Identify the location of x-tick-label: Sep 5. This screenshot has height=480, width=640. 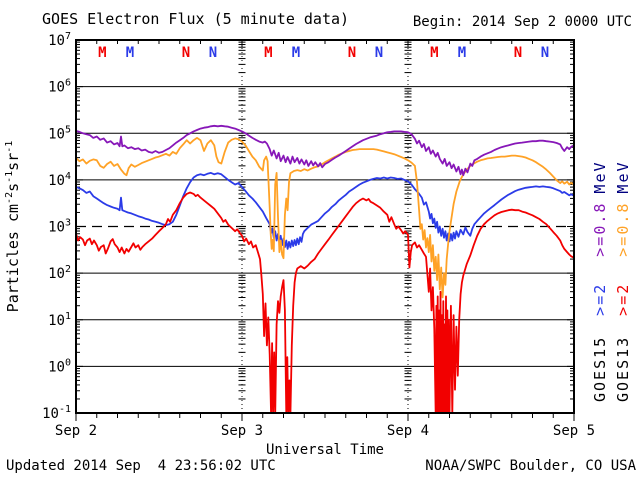
(574, 431).